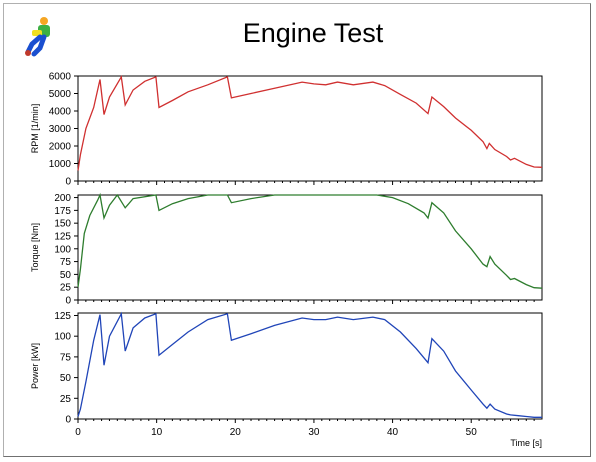  What do you see at coordinates (66, 357) in the screenshot?
I see `y-tick-label-power: 75` at bounding box center [66, 357].